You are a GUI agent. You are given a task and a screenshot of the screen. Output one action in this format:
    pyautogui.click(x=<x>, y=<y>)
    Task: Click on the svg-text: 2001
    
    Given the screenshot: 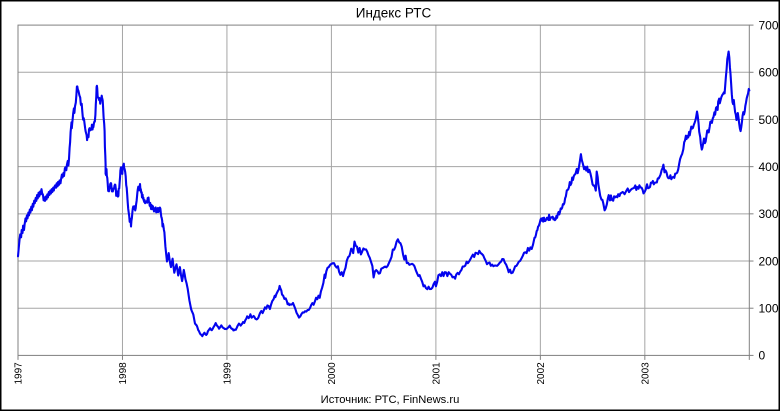 What is the action you would take?
    pyautogui.click(x=436, y=373)
    